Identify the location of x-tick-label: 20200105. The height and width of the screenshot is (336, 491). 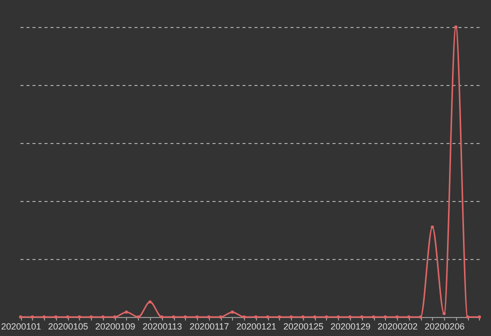
(68, 327).